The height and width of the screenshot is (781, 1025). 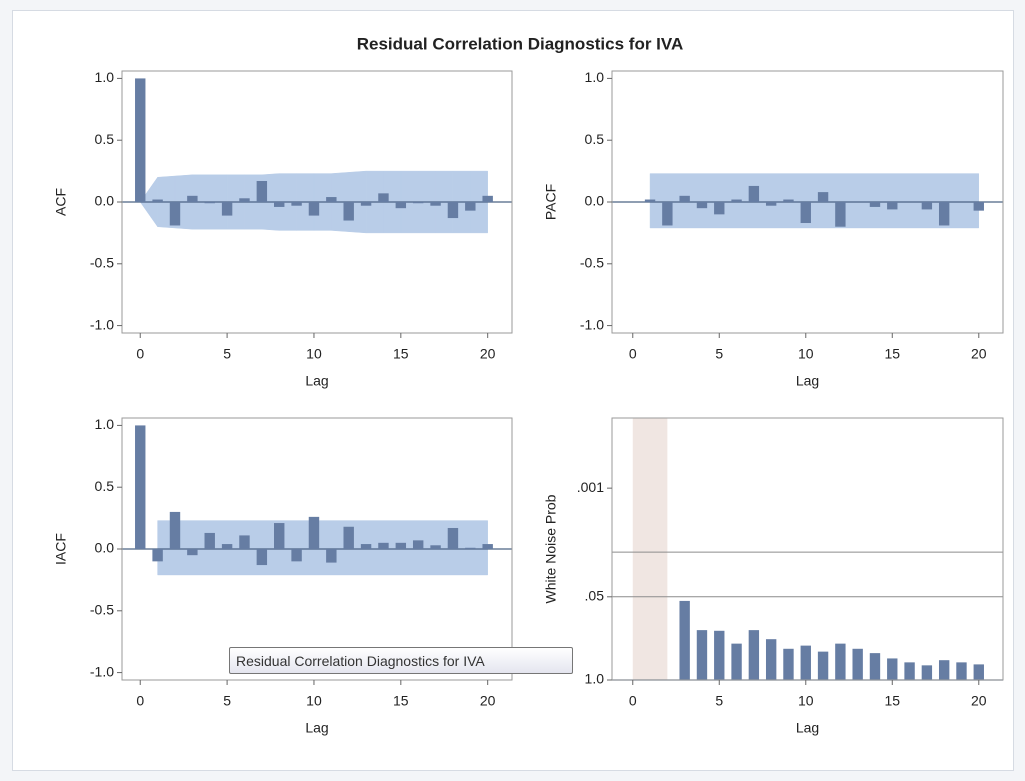 What do you see at coordinates (61, 202) in the screenshot?
I see `y-axis-label: ACF` at bounding box center [61, 202].